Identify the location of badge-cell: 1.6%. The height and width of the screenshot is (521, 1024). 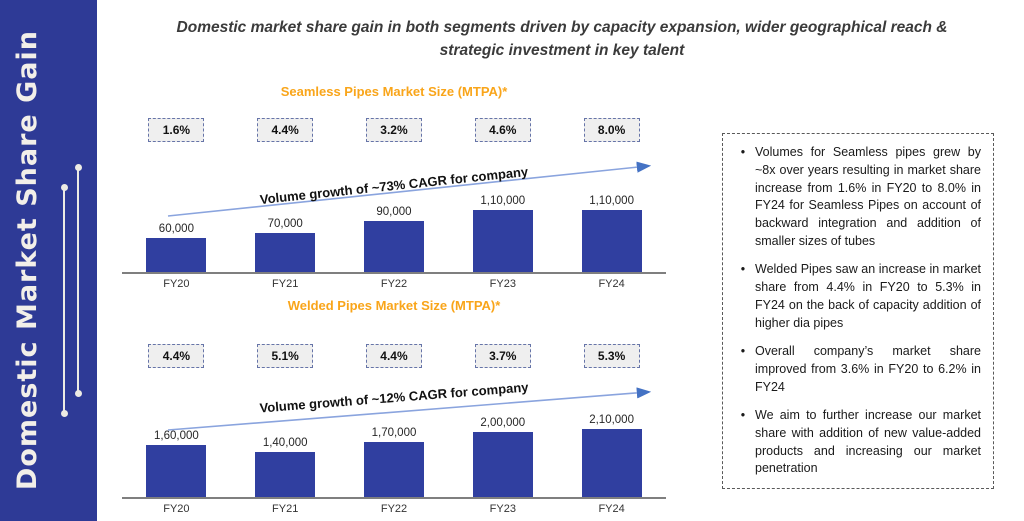
(176, 130).